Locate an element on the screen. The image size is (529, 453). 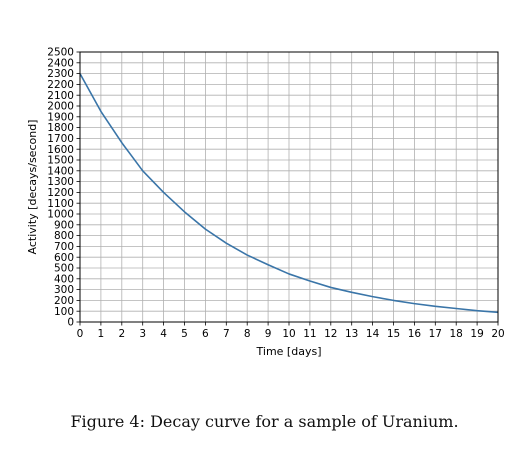
y-tick-label: 1600 is located at coordinates (60, 150).